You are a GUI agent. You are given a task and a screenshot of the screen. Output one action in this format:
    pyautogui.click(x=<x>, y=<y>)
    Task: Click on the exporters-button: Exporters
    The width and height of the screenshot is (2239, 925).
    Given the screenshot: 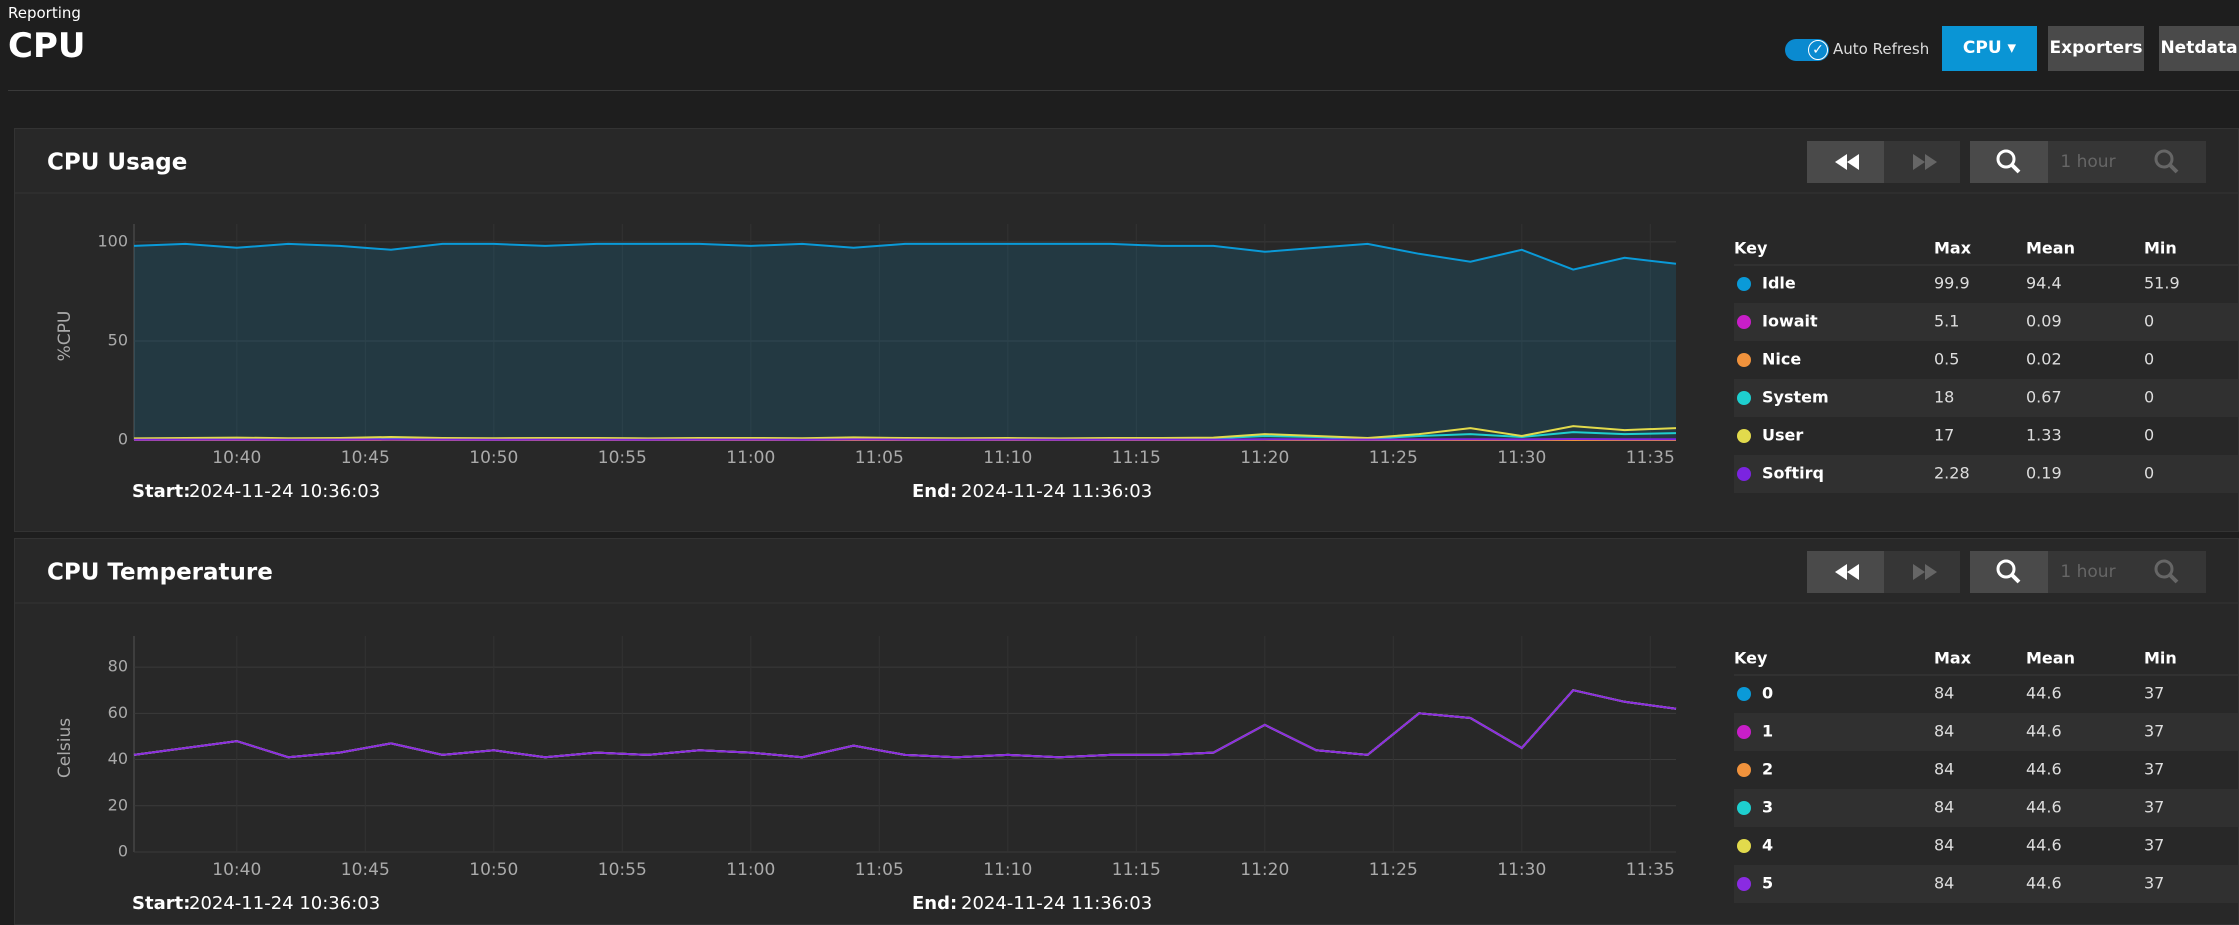 What is the action you would take?
    pyautogui.click(x=2096, y=48)
    